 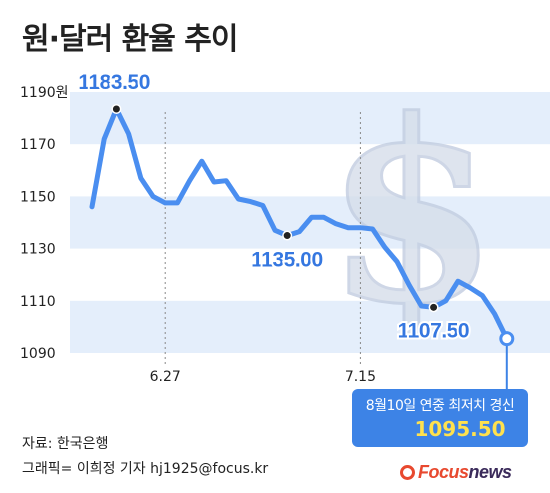 What do you see at coordinates (263, 377) in the screenshot?
I see `x-axis-ticks: 6.277.158.2` at bounding box center [263, 377].